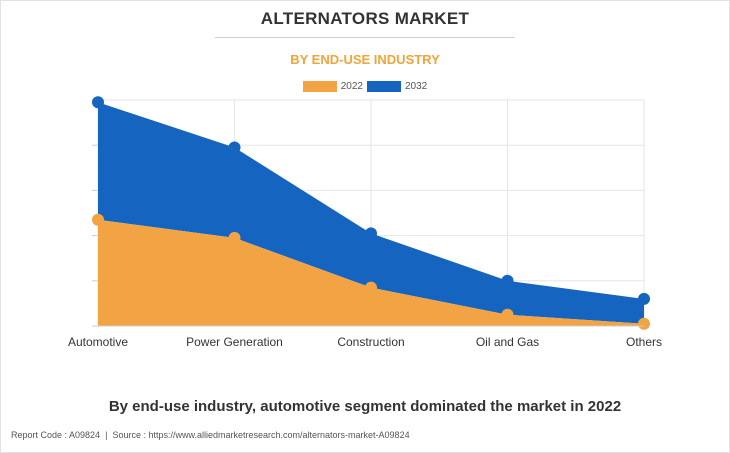  What do you see at coordinates (370, 342) in the screenshot?
I see `x-tick-label: Construction` at bounding box center [370, 342].